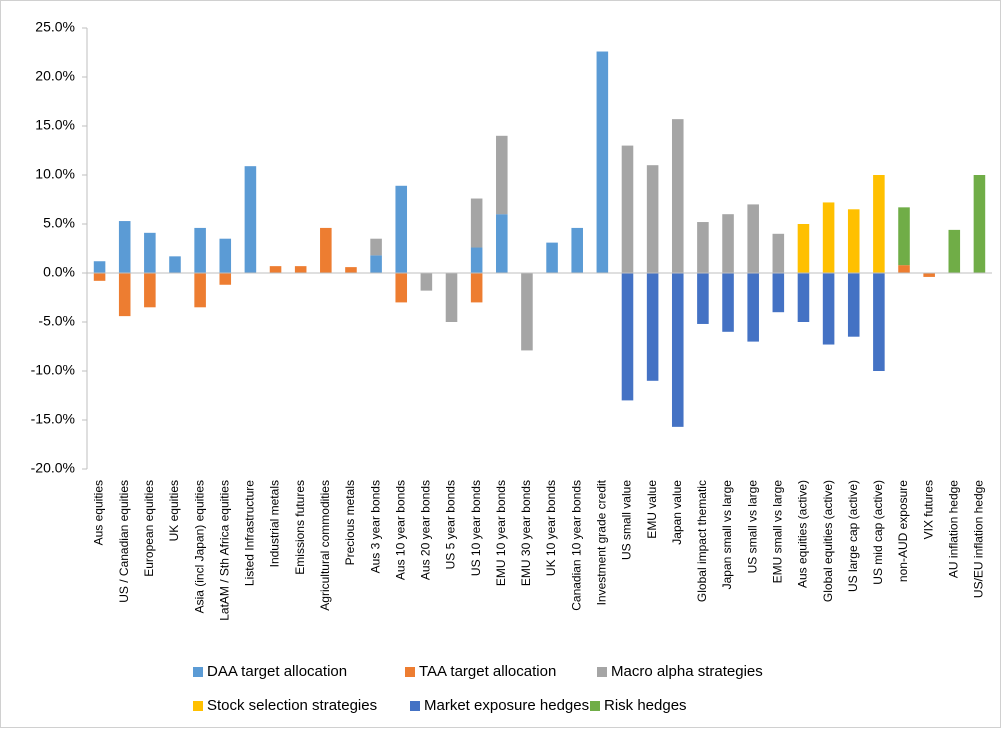 Image resolution: width=1003 pixels, height=734 pixels. What do you see at coordinates (99, 512) in the screenshot?
I see `x-tick-label: Aus equities` at bounding box center [99, 512].